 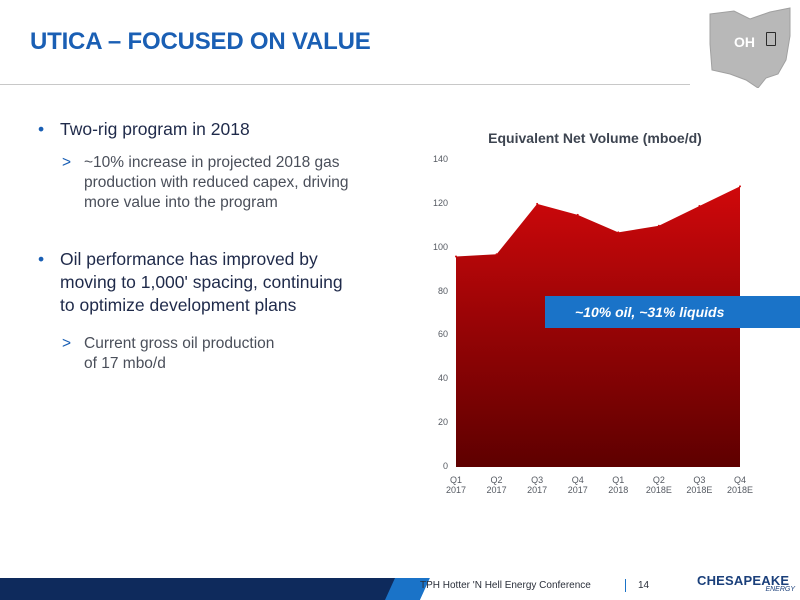 I want to click on page-number: 14, so click(x=644, y=585).